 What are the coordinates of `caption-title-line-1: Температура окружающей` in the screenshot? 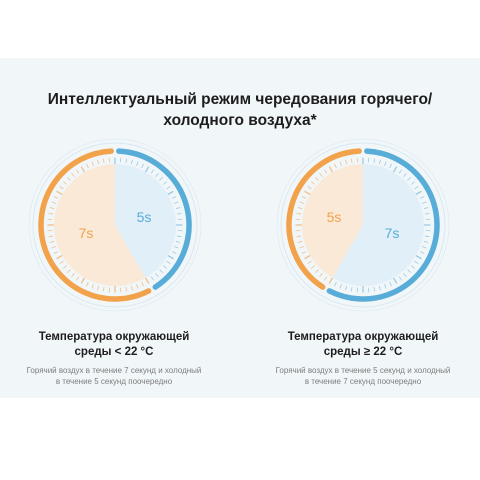 It's located at (363, 337).